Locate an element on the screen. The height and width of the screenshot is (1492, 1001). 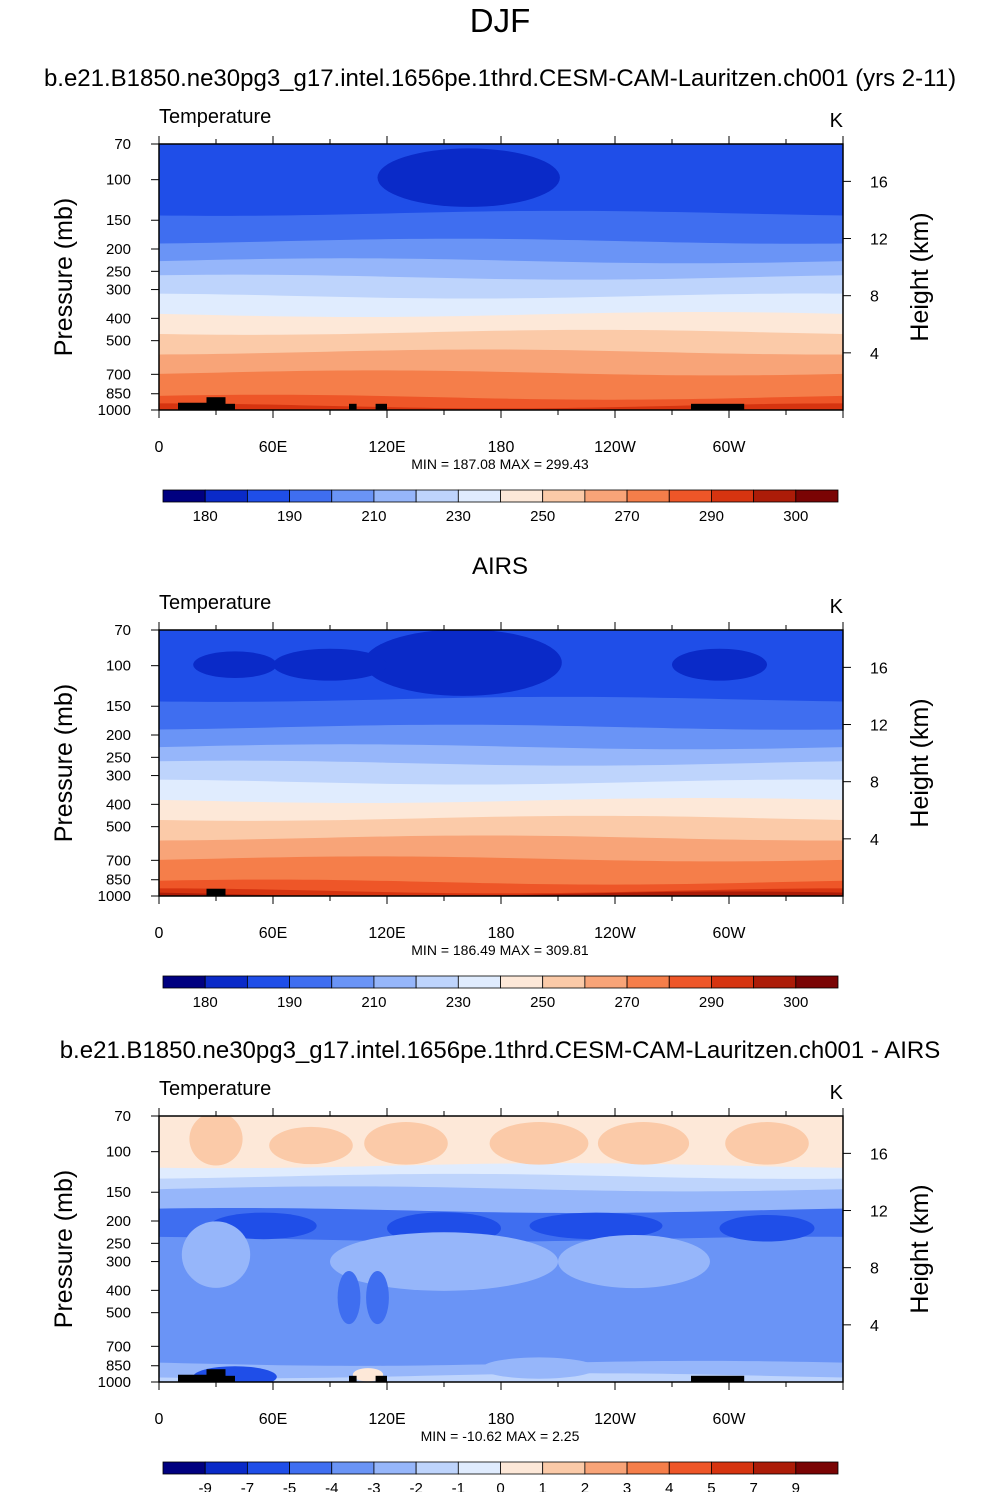
colorbar-label: 190 is located at coordinates (289, 516).